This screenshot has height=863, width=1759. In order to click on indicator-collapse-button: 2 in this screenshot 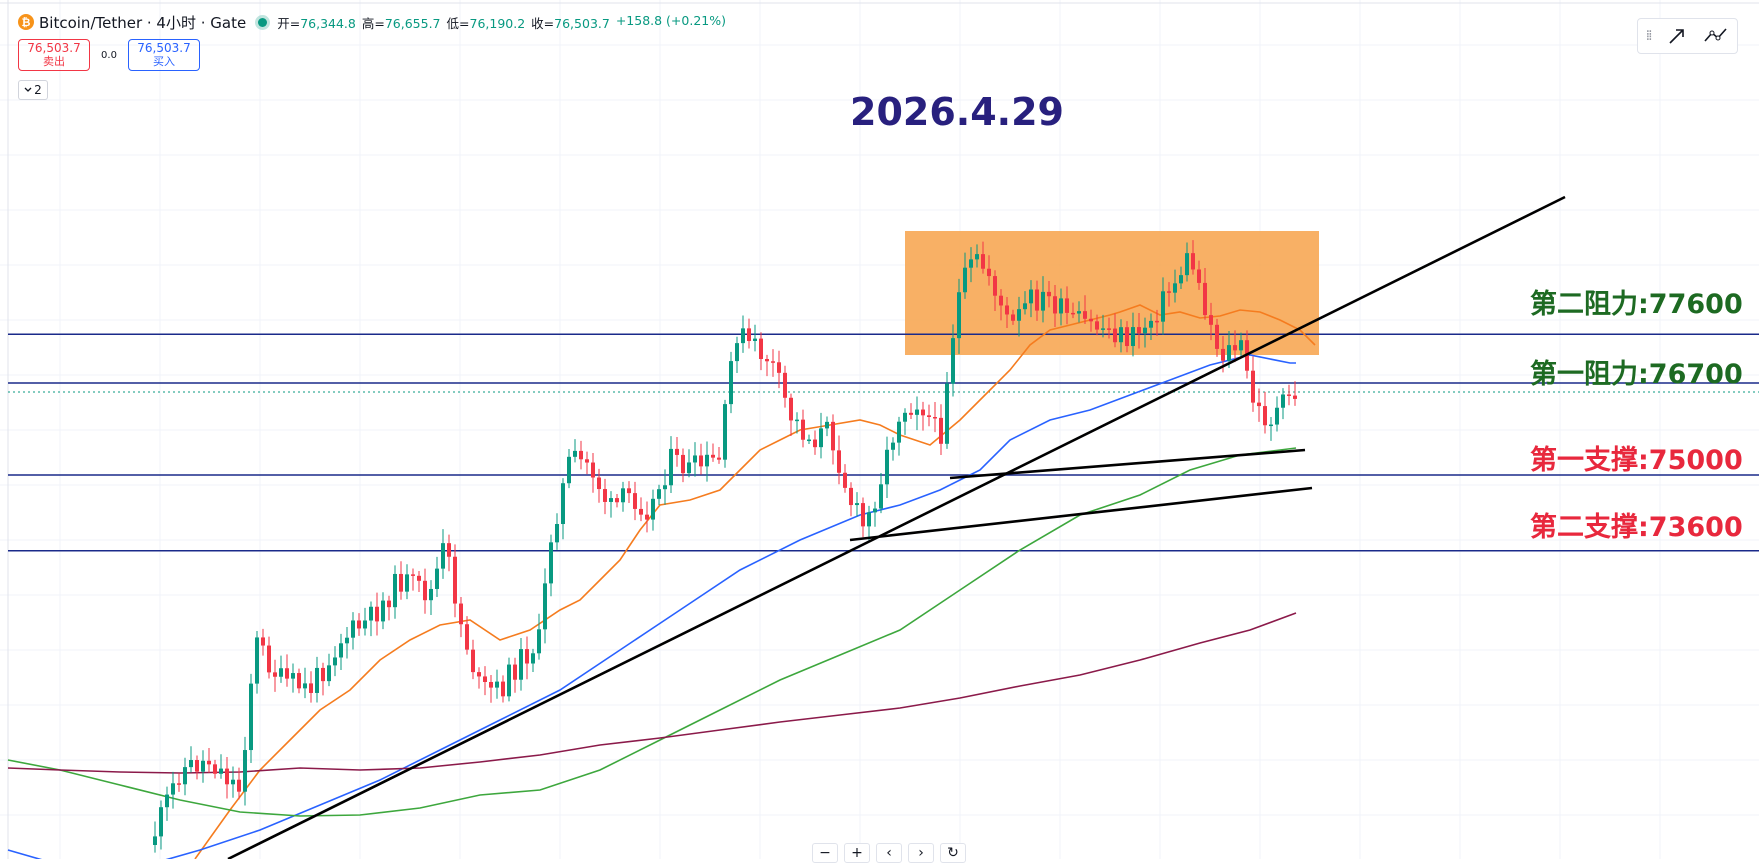, I will do `click(33, 90)`.